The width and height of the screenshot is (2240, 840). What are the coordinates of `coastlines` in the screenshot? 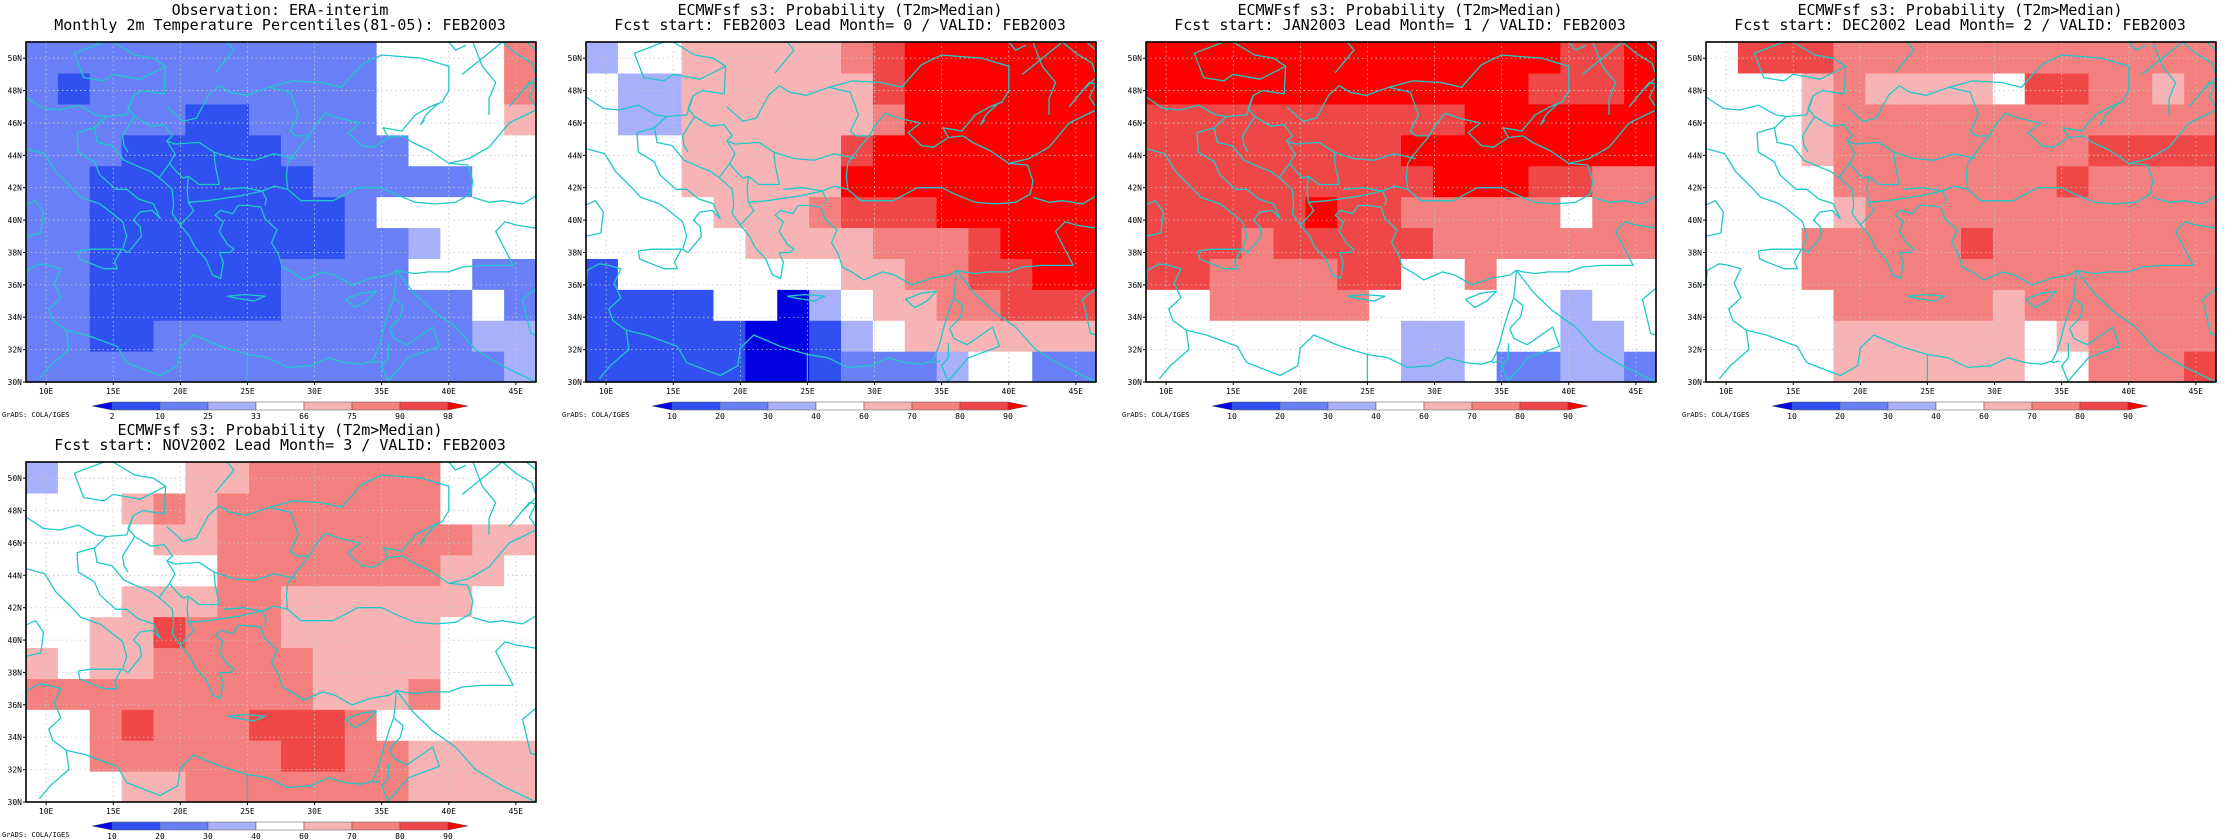 It's located at (281, 632).